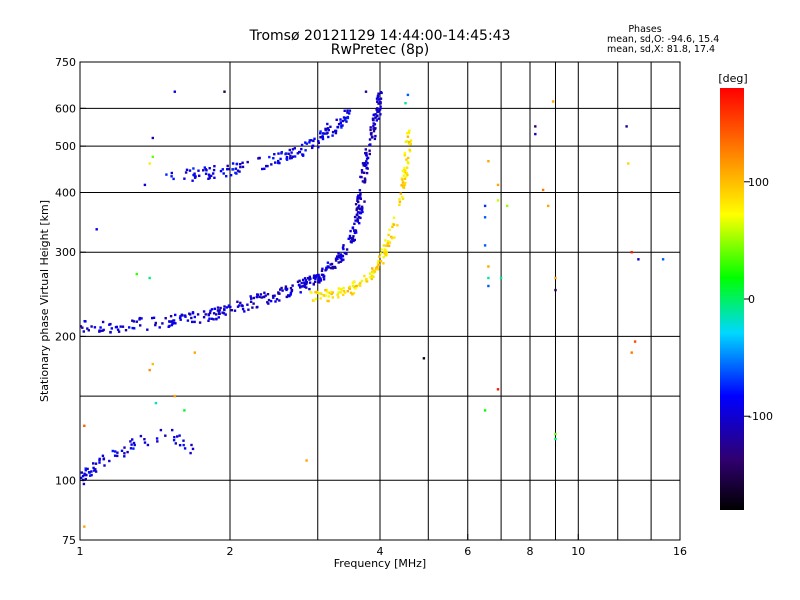 This screenshot has height=600, width=800. I want to click on x-tick-label: 6, so click(467, 551).